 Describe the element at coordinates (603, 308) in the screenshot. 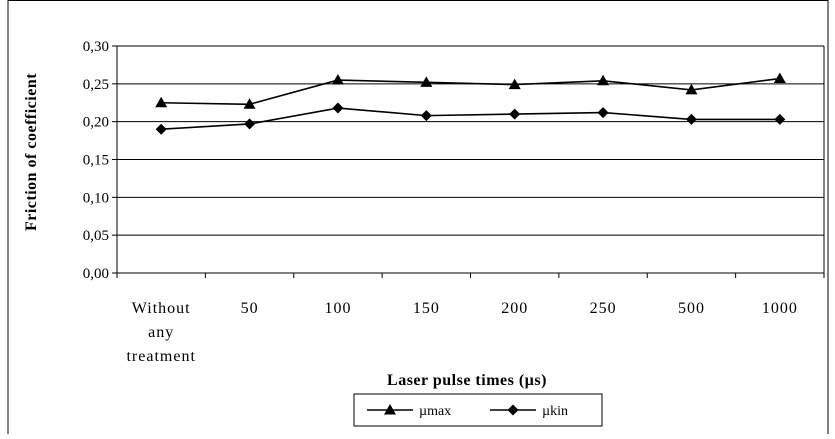

I see `x-tick-label: 250` at that location.